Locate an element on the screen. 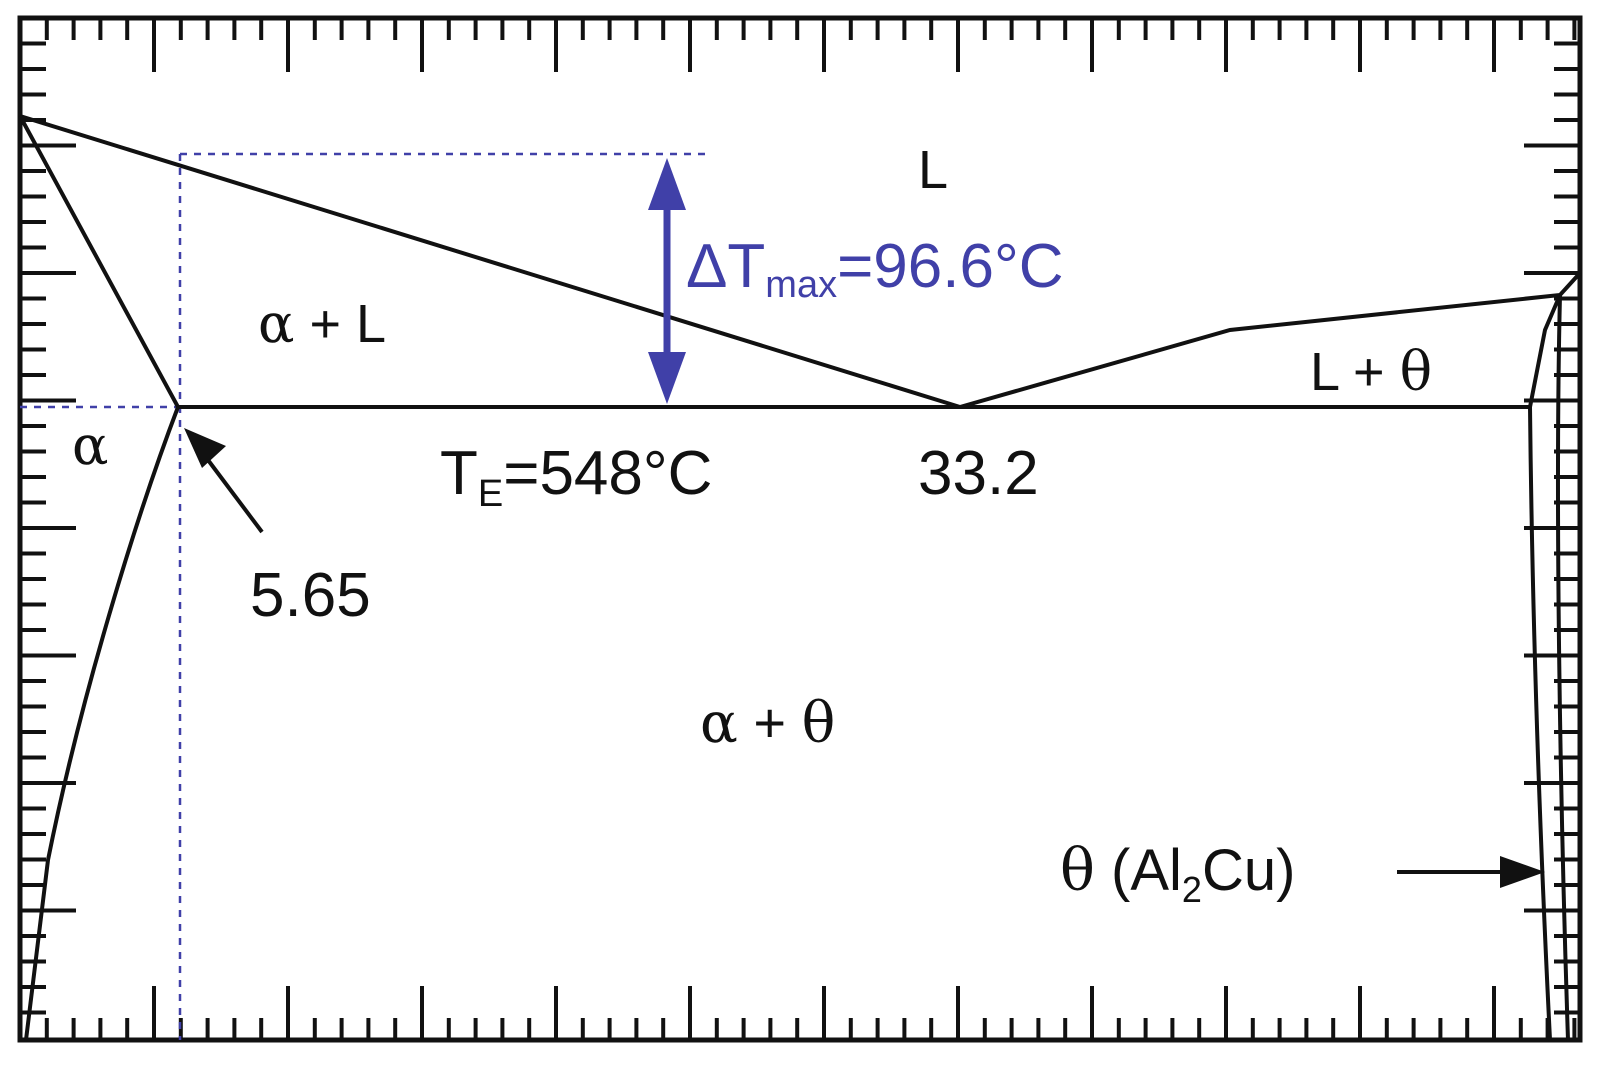  solubility-limit-label: 5.65 is located at coordinates (310, 595).